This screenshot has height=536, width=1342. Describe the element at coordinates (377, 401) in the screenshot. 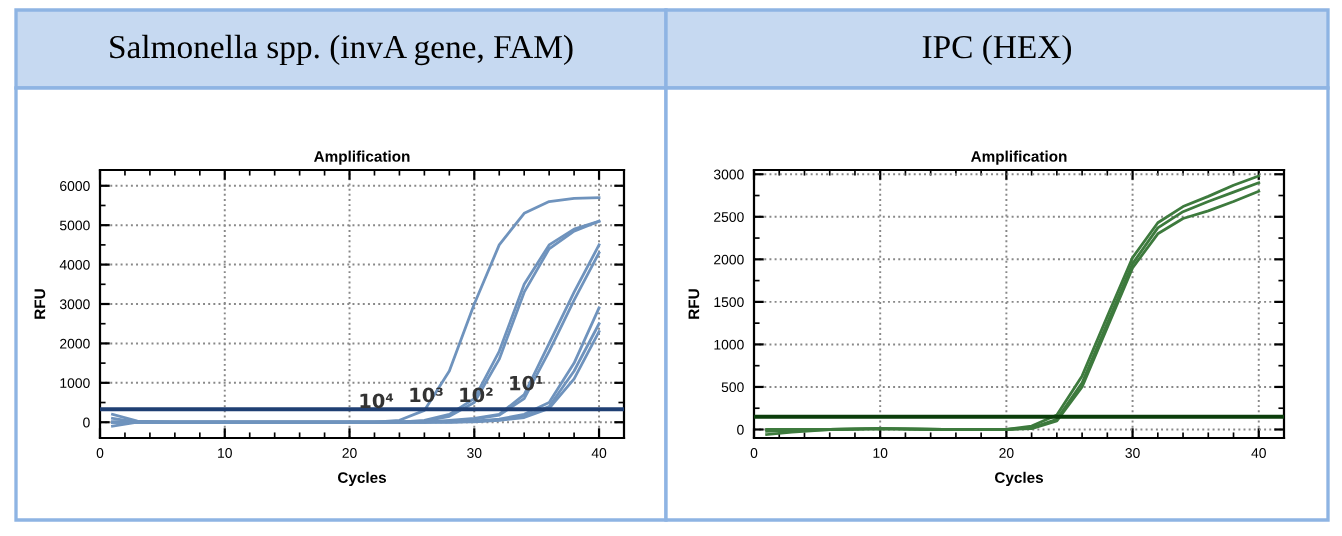

I see `annotation: 10⁴` at that location.